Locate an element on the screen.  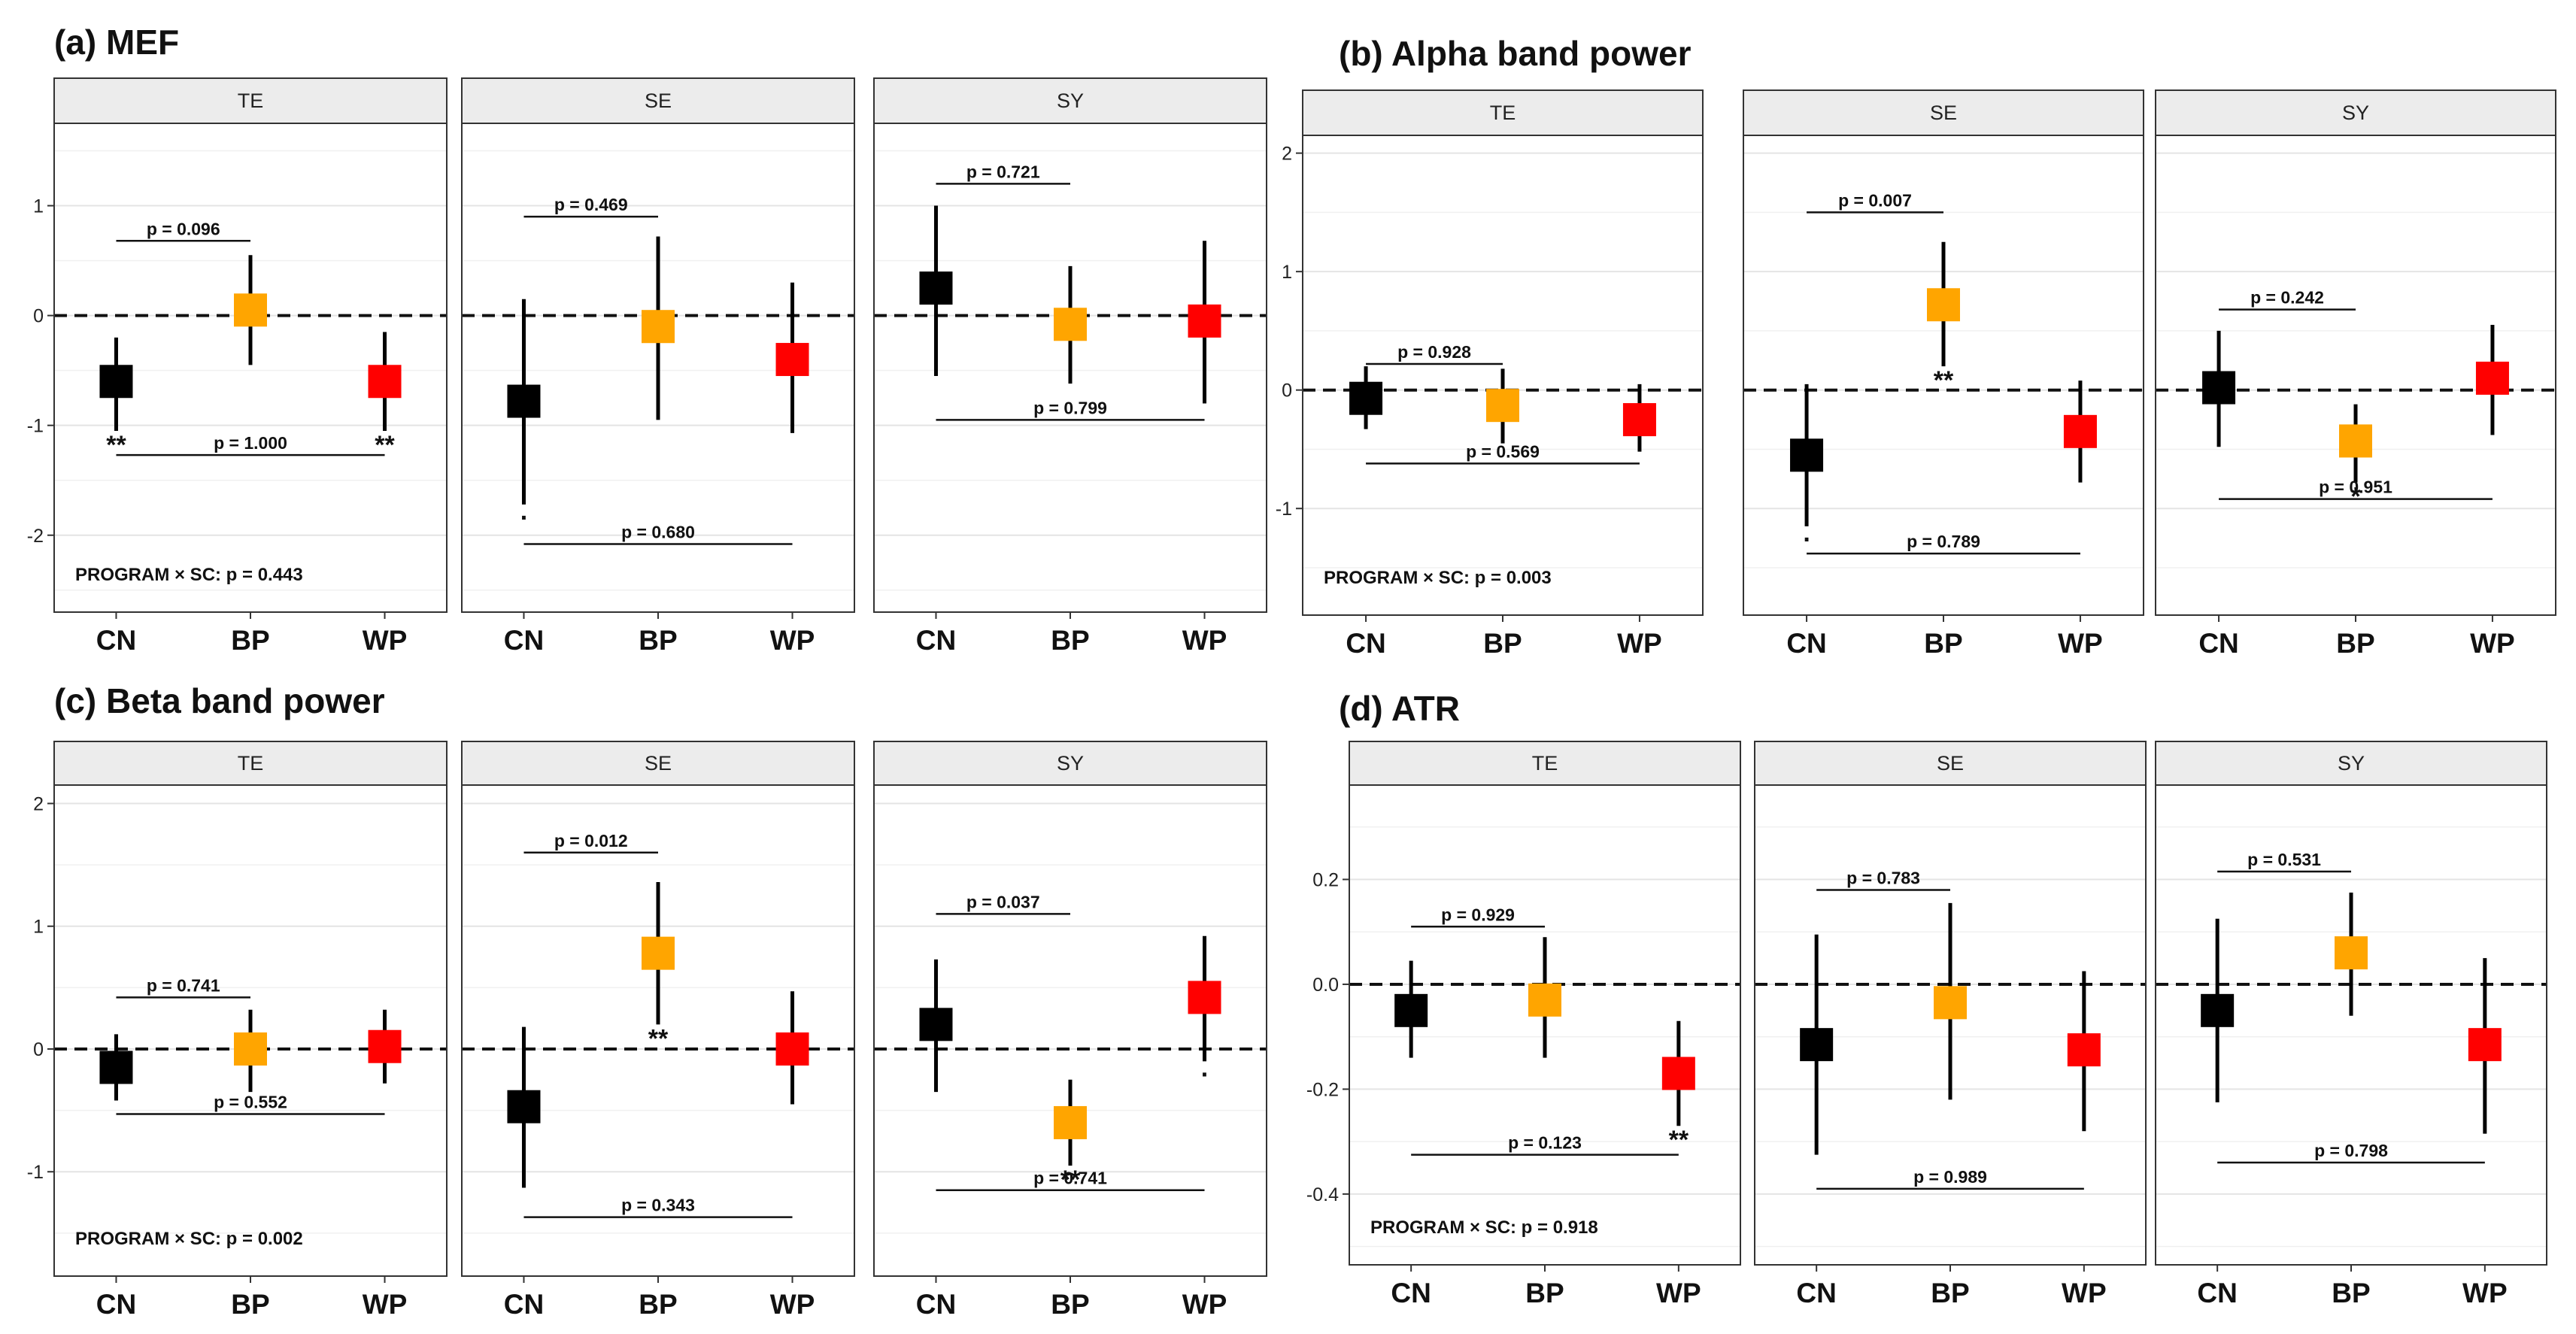
panel-label: (d) is located at coordinates (1361, 708).